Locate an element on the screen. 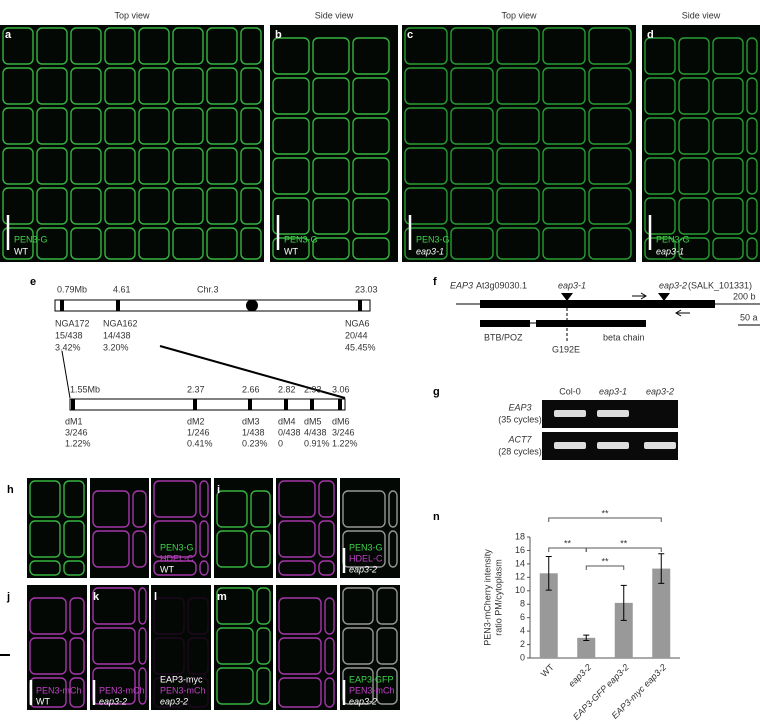 The height and width of the screenshot is (724, 760). marker-frequency: 0.23% is located at coordinates (255, 443).